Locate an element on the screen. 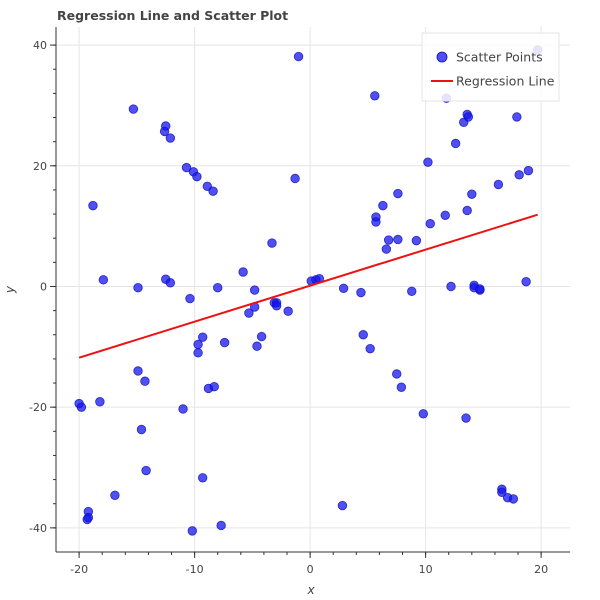 The height and width of the screenshot is (600, 600). x-tick-label: 10 is located at coordinates (426, 569).